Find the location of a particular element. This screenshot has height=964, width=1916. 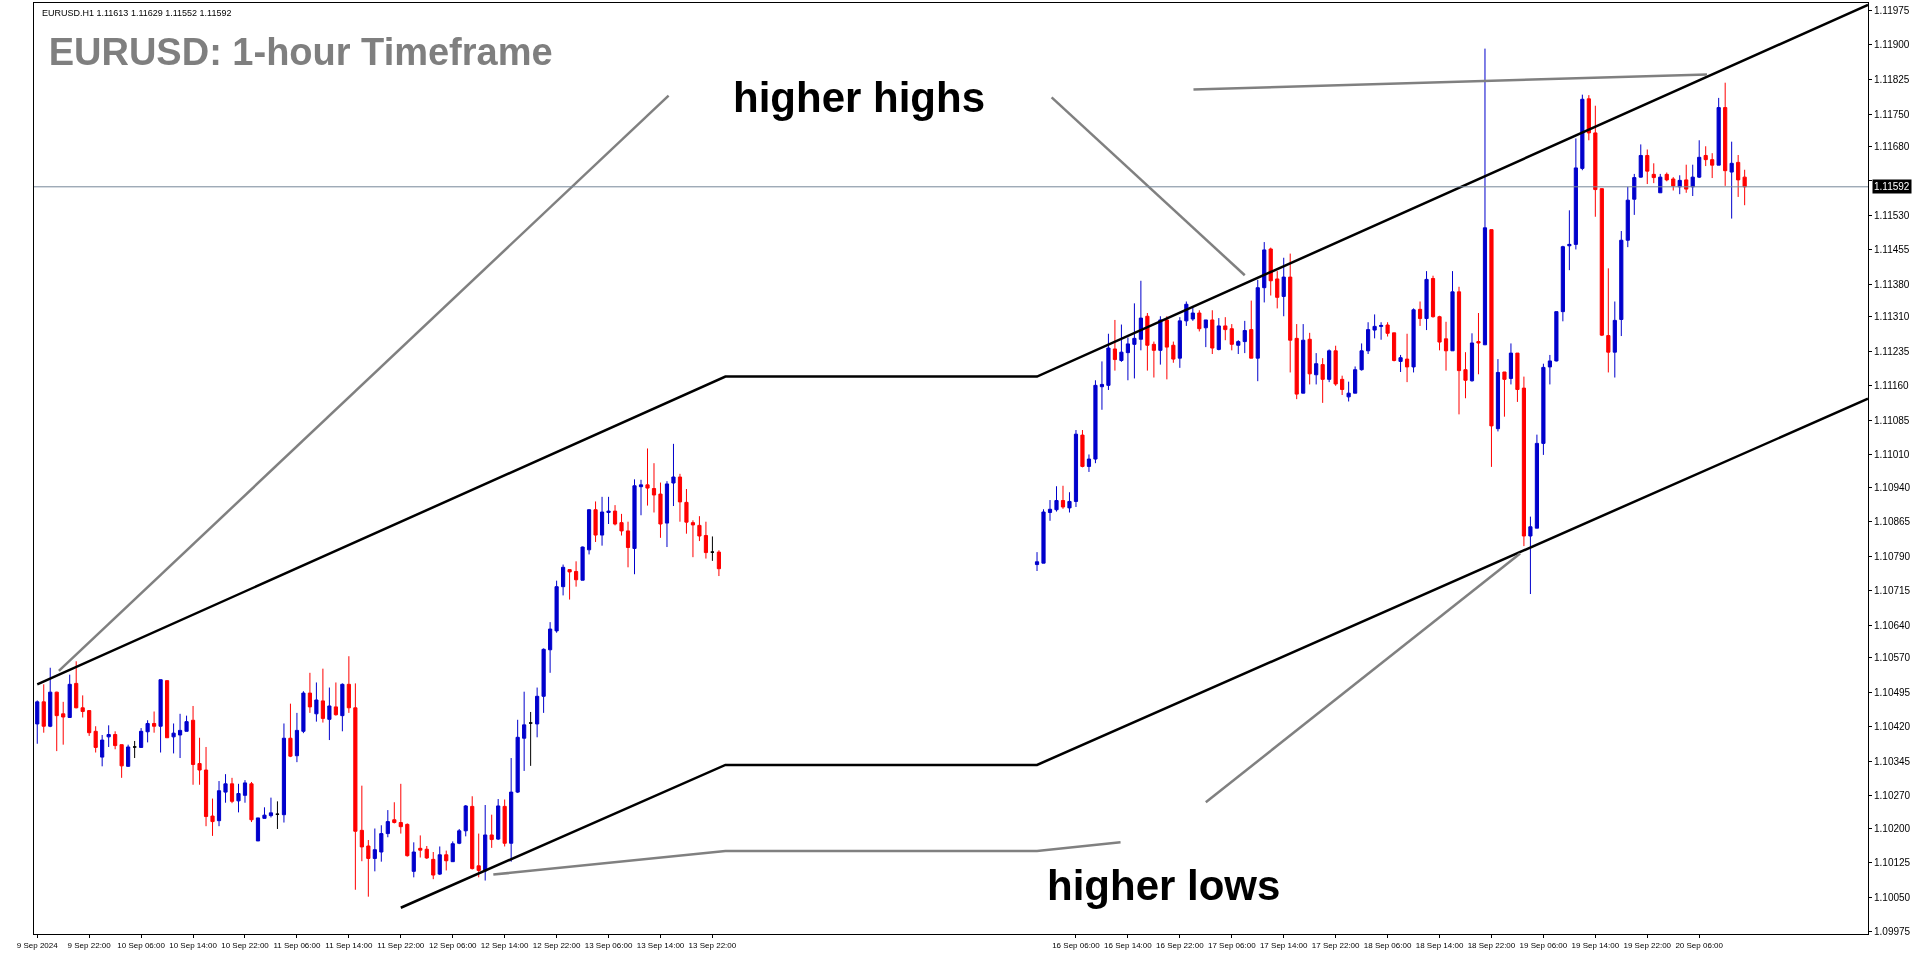

x-tick-label: 17 Sep 22:00 is located at coordinates (1335, 945).